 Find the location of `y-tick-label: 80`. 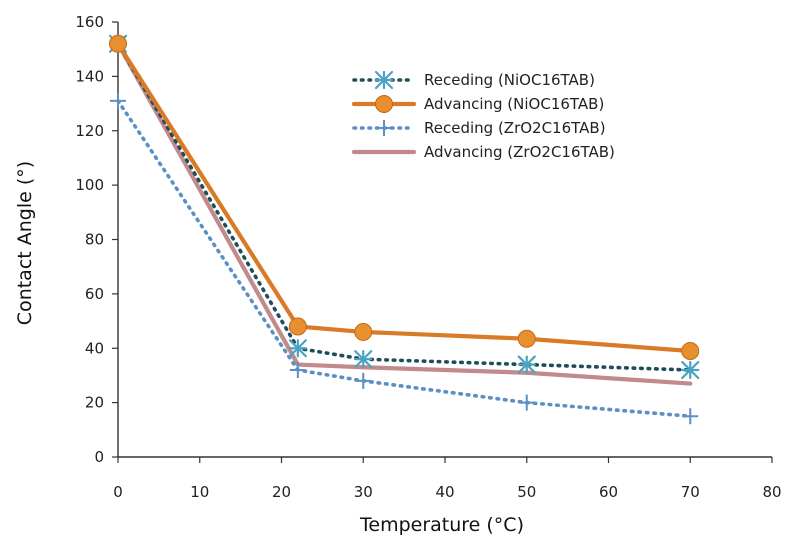

y-tick-label: 80 is located at coordinates (94, 240).